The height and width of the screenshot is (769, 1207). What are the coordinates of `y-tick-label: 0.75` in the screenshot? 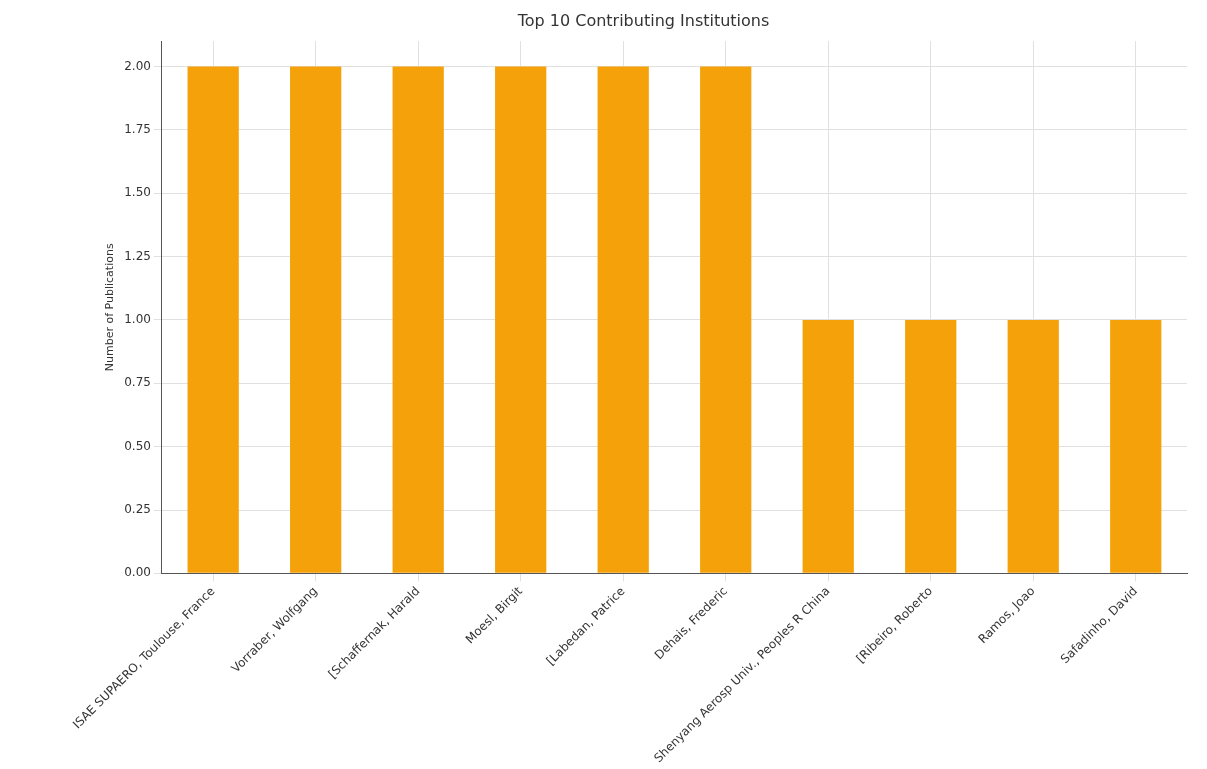 It's located at (137, 382).